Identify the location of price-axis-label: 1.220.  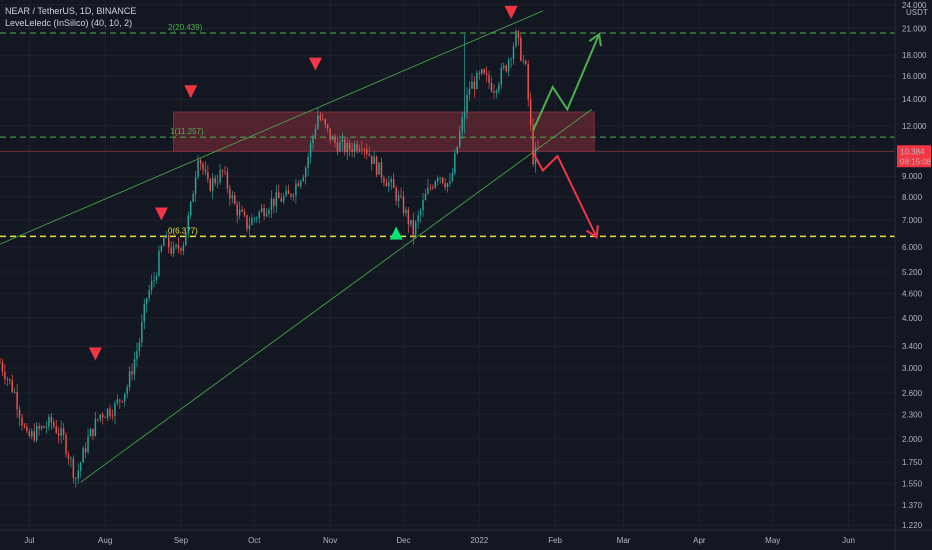
(912, 525).